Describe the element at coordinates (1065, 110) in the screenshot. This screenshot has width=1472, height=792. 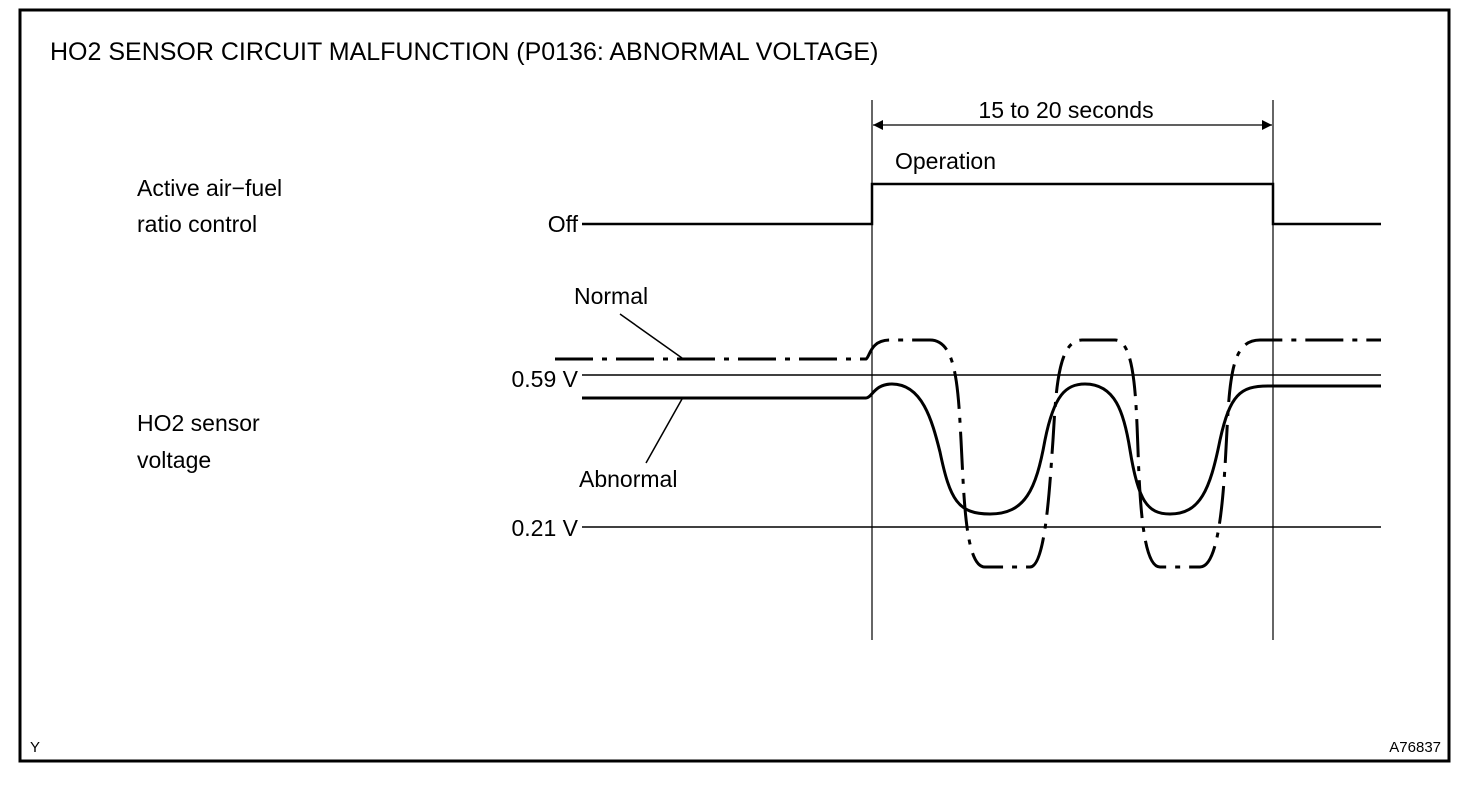
I see `duration-label: 15 to 20 seconds` at that location.